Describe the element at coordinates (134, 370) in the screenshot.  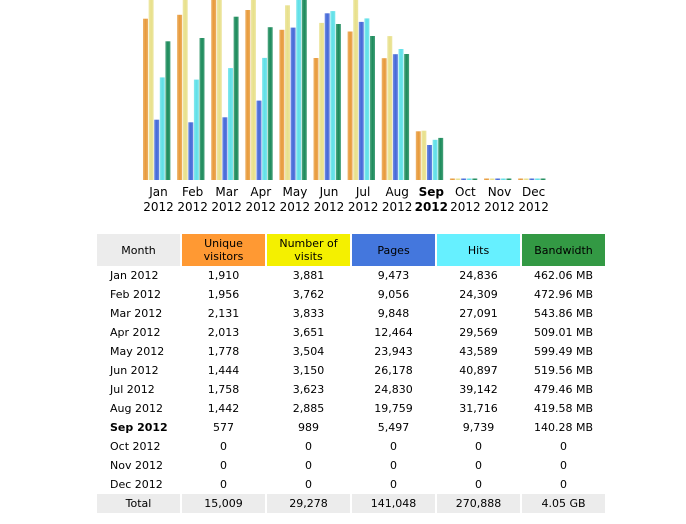
I see `month-cell: Jun 2012` at that location.